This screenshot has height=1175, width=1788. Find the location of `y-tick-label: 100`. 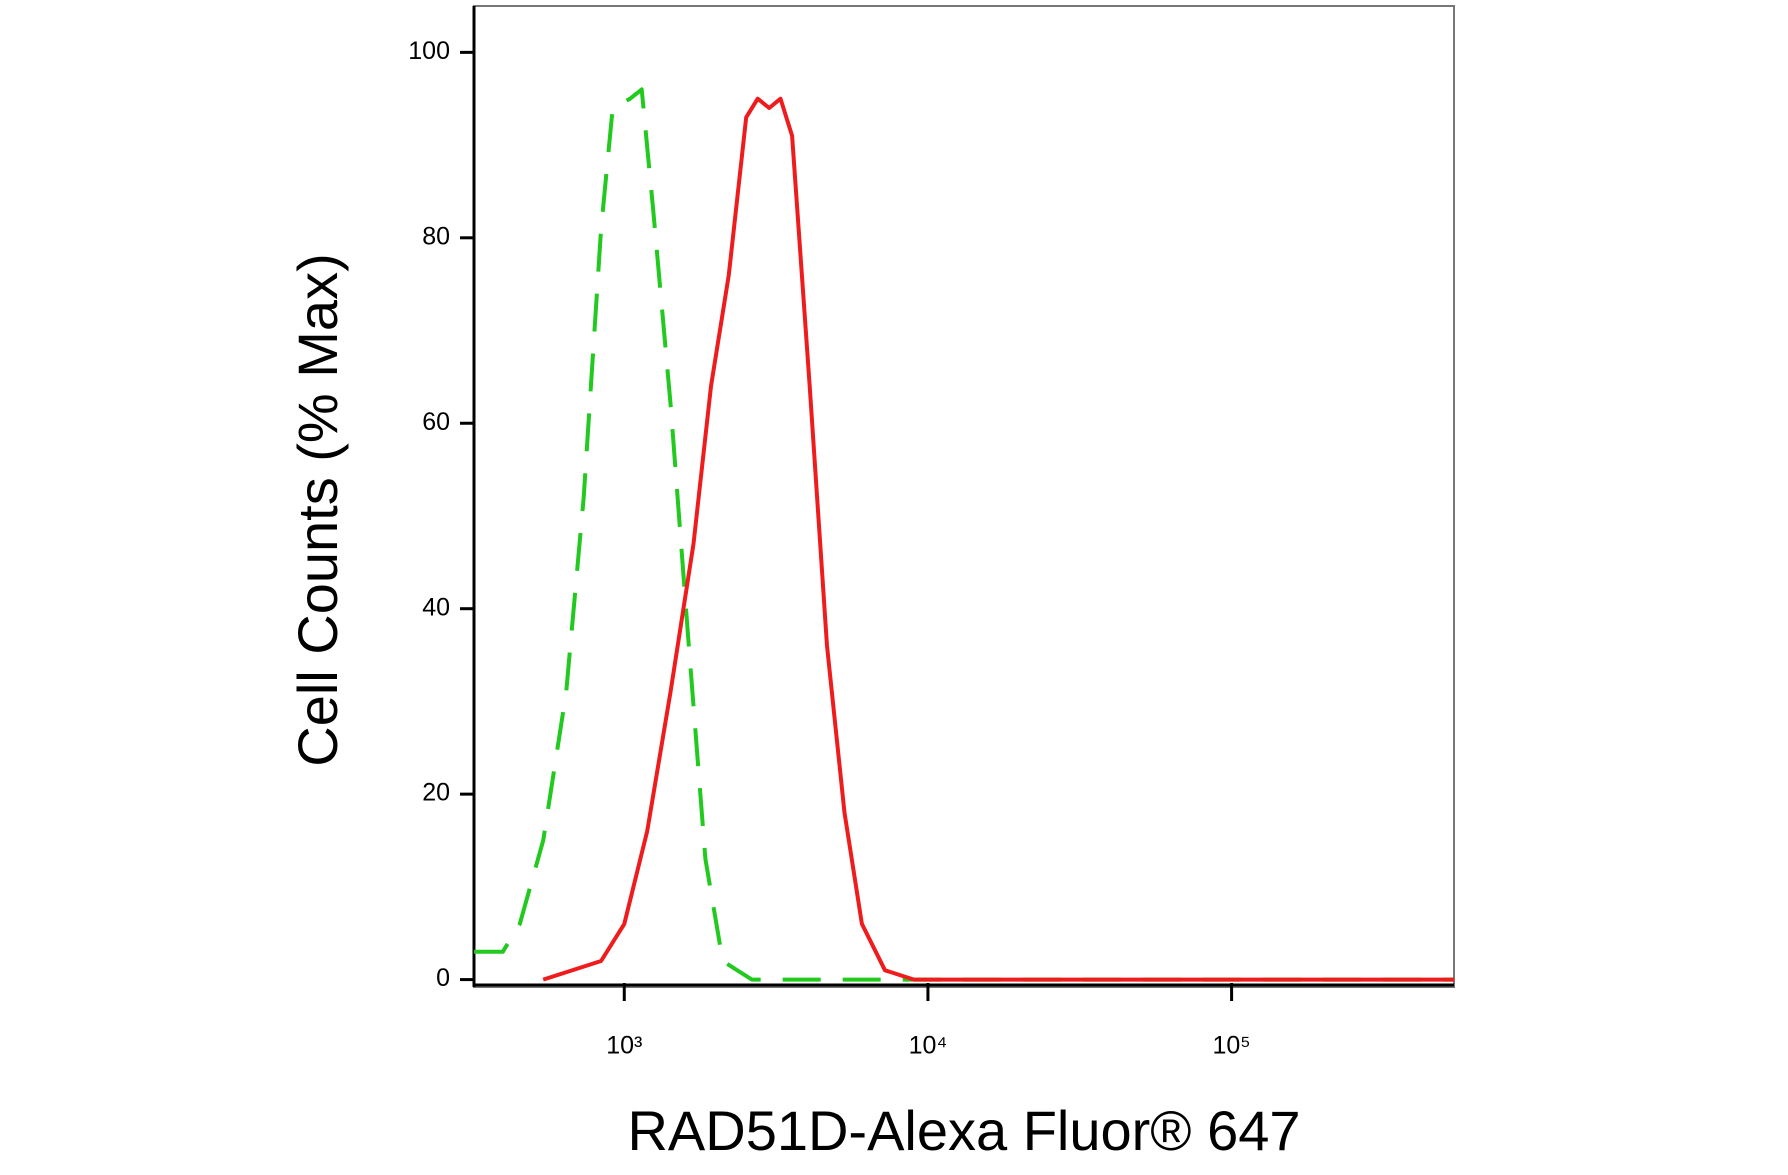

y-tick-label: 100 is located at coordinates (429, 51).